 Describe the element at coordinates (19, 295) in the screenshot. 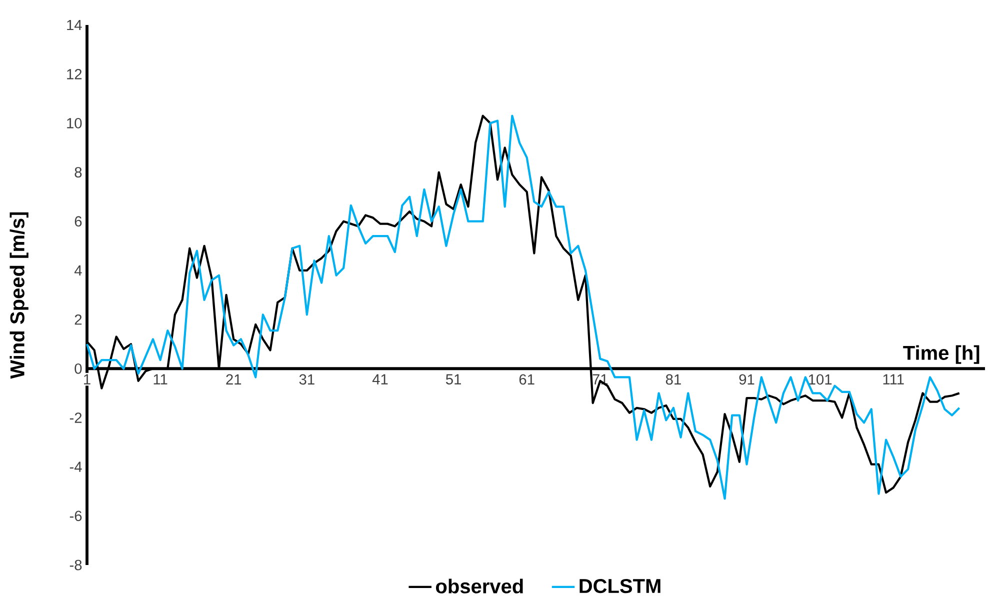

I see `y-axis-title: Wind Speed [m/s]` at that location.